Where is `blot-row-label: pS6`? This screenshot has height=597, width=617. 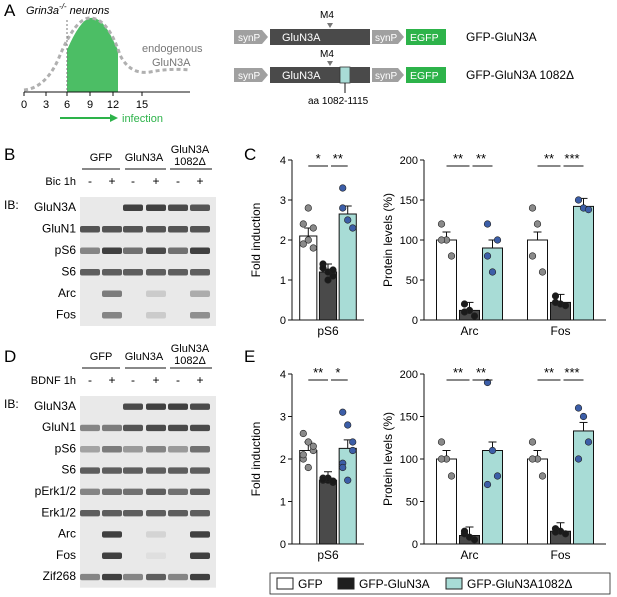 blot-row-label: pS6 is located at coordinates (66, 250).